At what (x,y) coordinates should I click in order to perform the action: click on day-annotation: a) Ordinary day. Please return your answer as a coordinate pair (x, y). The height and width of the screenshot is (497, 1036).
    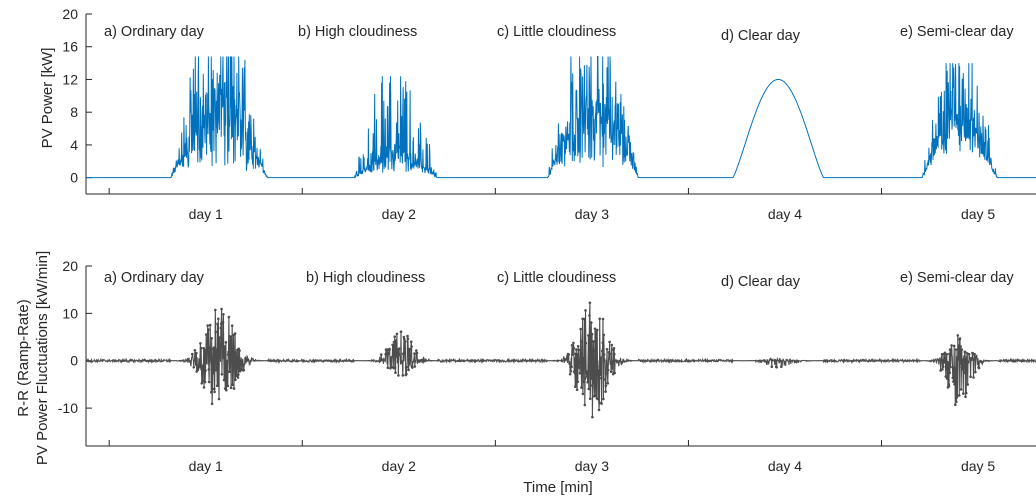
    Looking at the image, I should click on (154, 32).